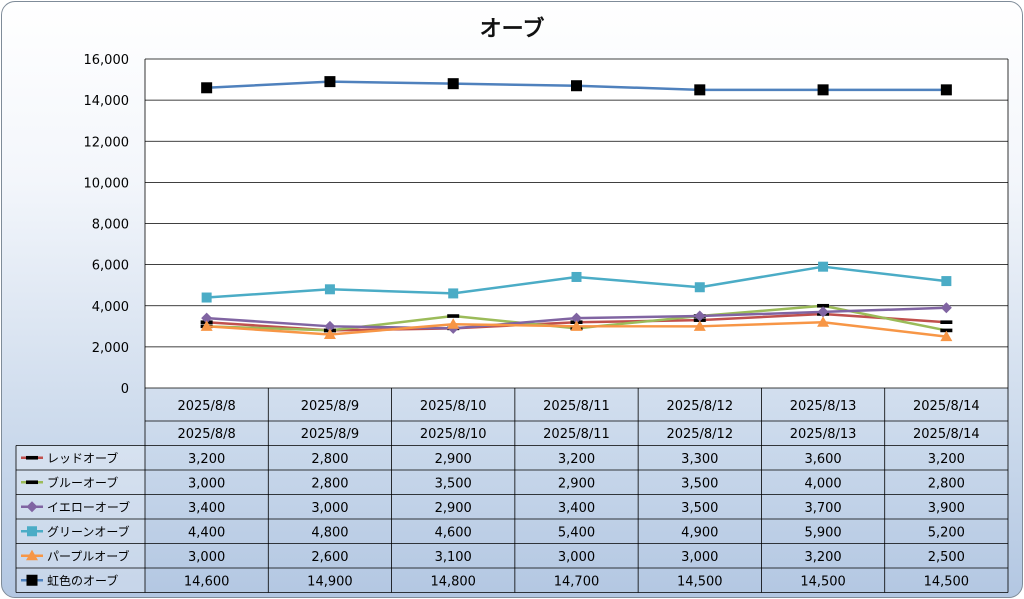  I want to click on table-value-cell: 2,500, so click(946, 557).